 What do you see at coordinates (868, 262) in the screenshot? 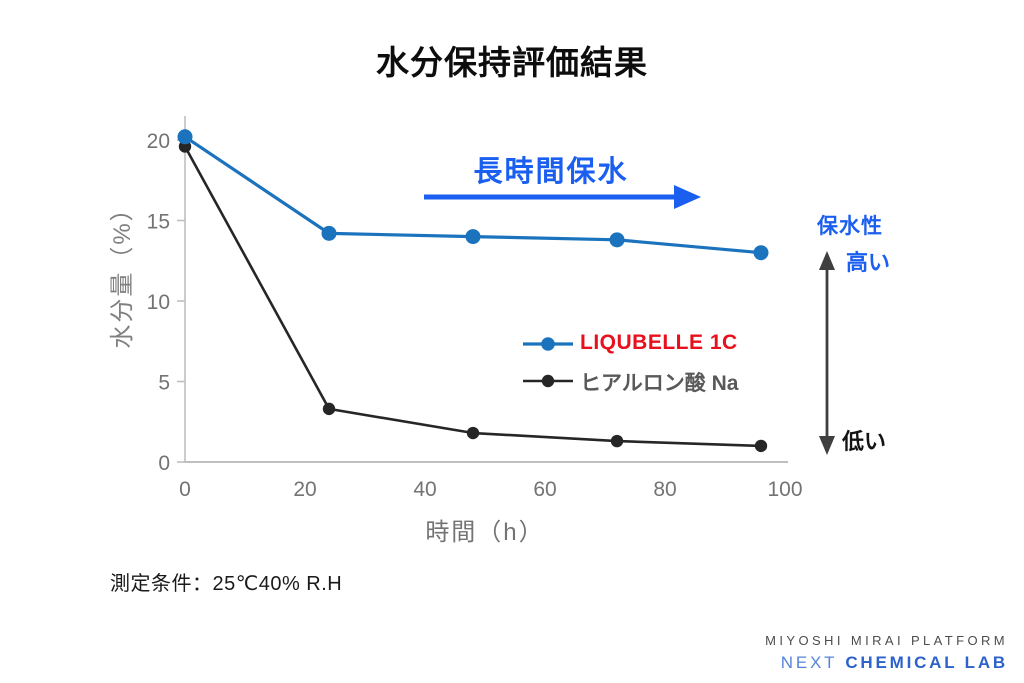
I see `retention-high-label: 高い` at bounding box center [868, 262].